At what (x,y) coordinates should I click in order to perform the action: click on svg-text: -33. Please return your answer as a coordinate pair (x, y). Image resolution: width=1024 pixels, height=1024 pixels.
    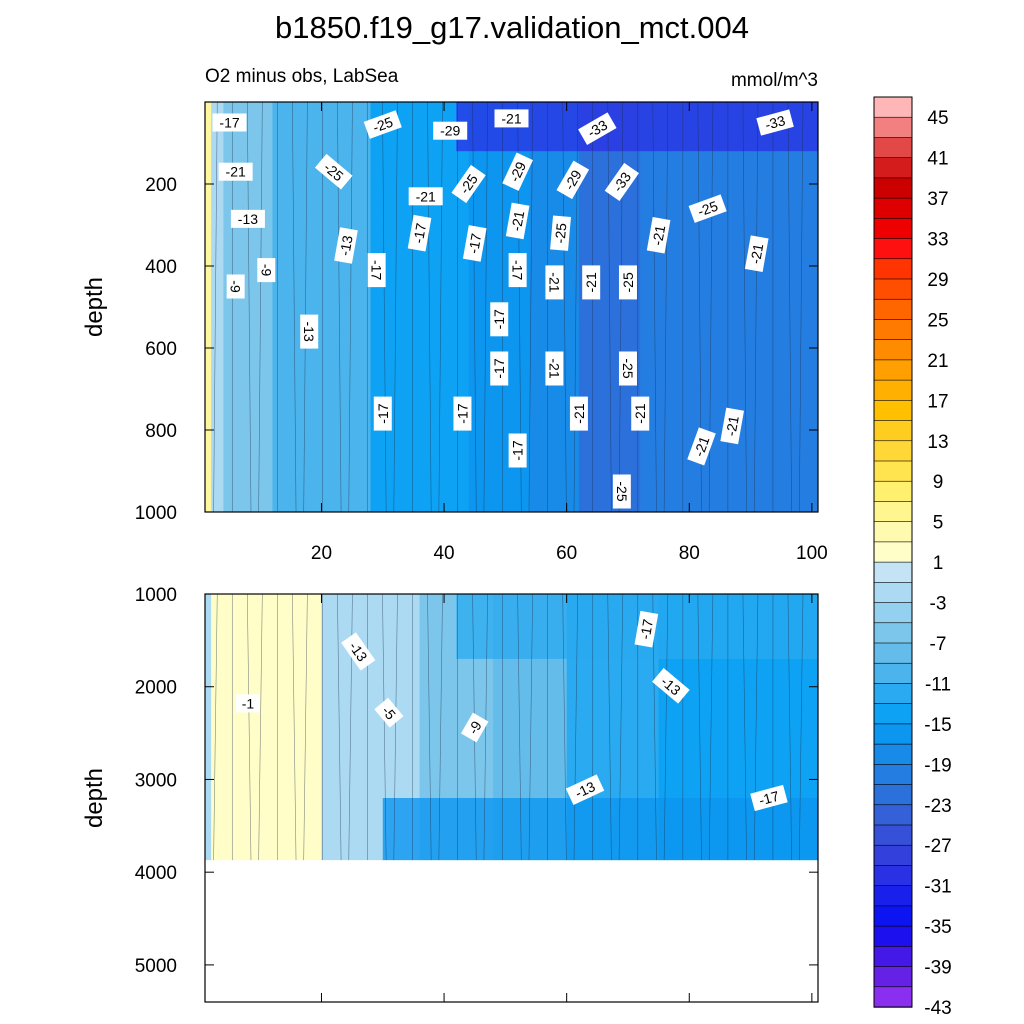
    Looking at the image, I should click on (775, 122).